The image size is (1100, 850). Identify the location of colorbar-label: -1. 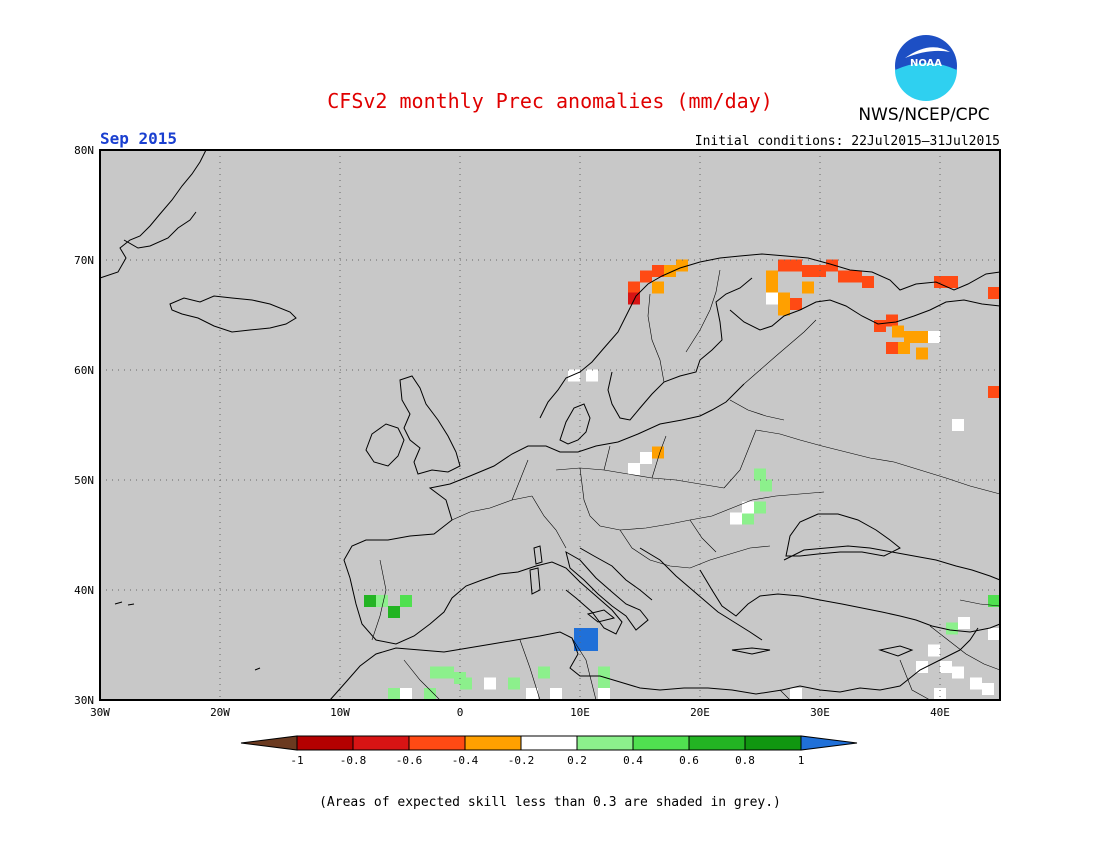
(296, 760).